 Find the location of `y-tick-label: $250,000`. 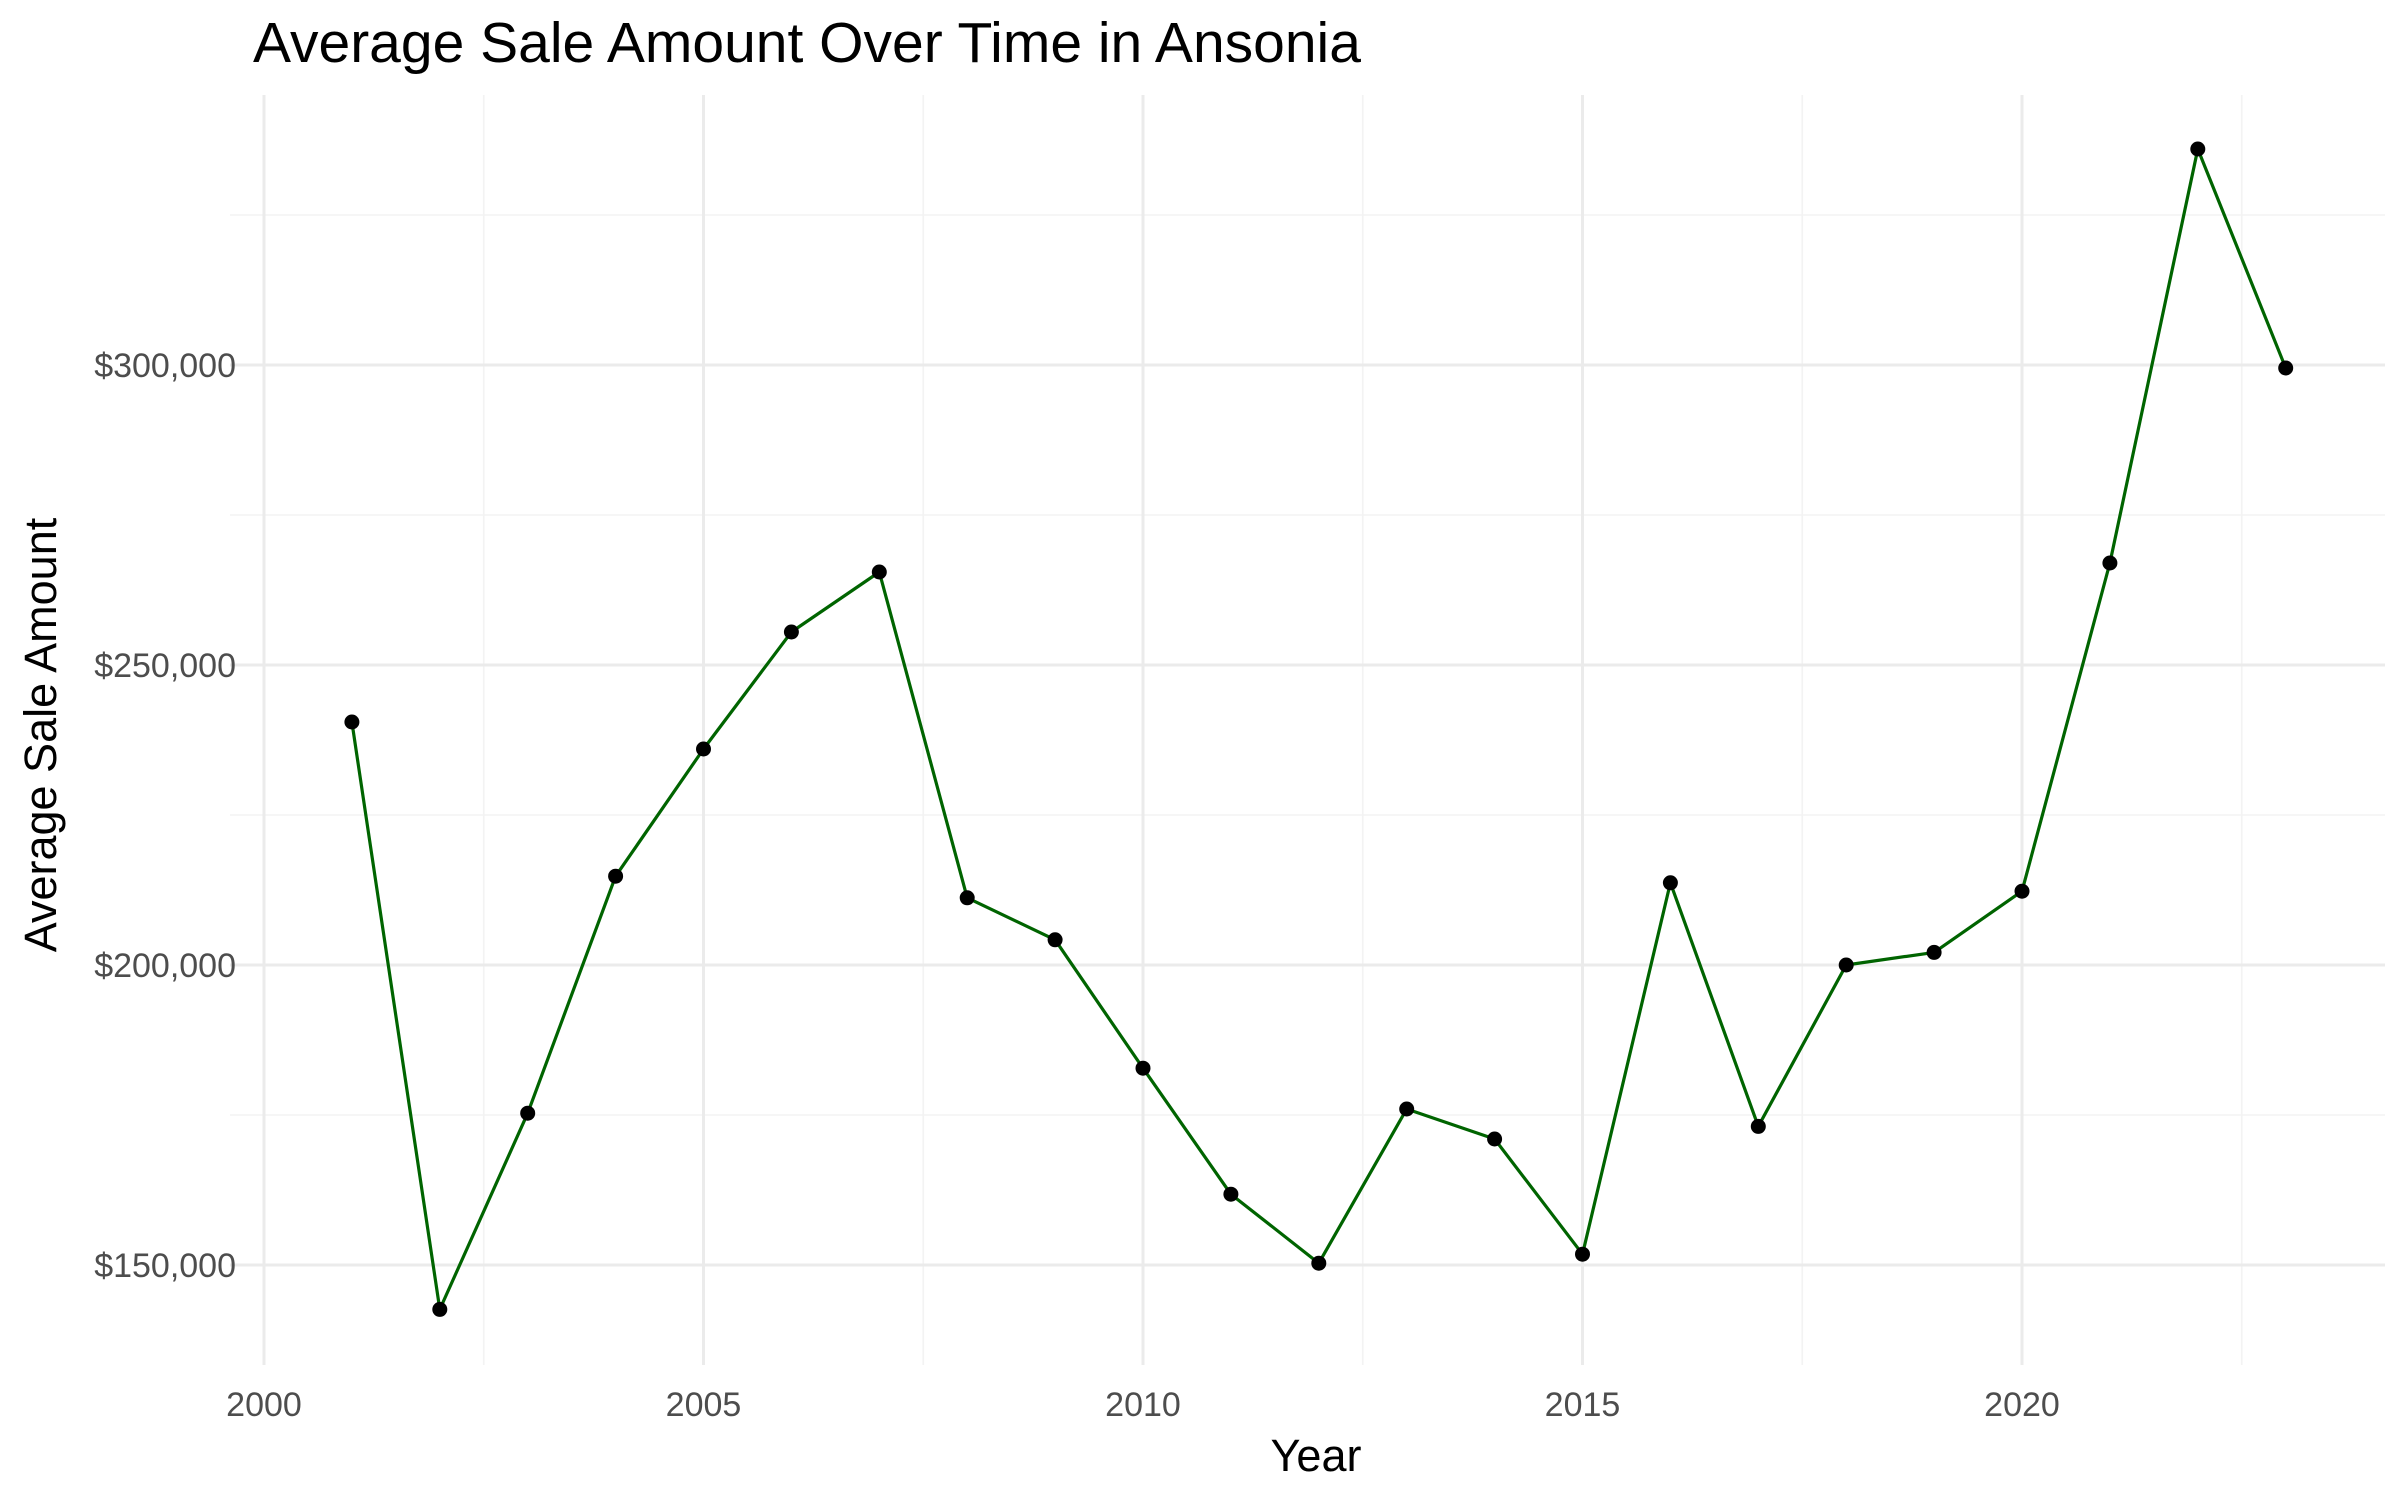

y-tick-label: $250,000 is located at coordinates (165, 666).